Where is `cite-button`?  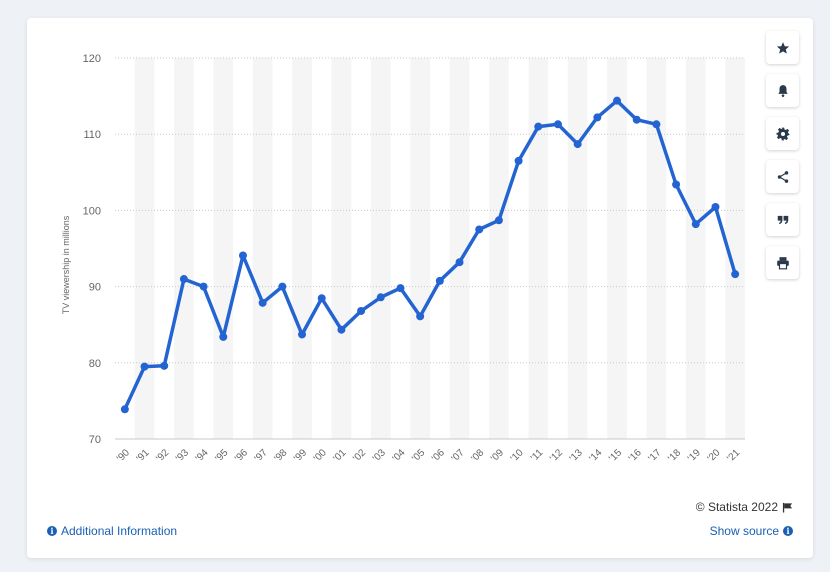
cite-button is located at coordinates (782, 219).